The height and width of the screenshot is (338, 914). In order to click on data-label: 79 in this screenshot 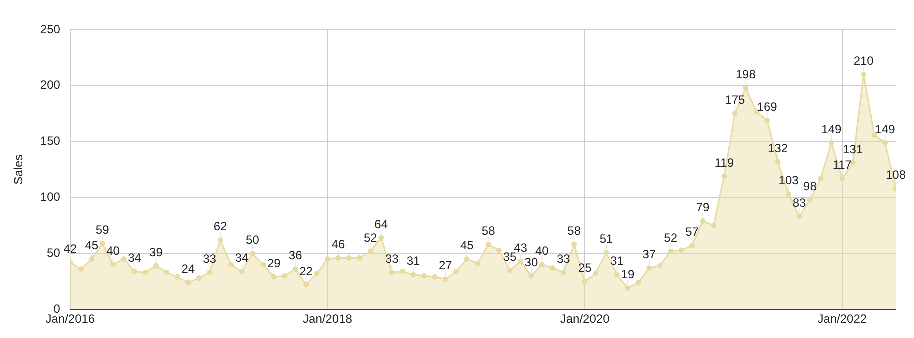, I will do `click(703, 207)`.